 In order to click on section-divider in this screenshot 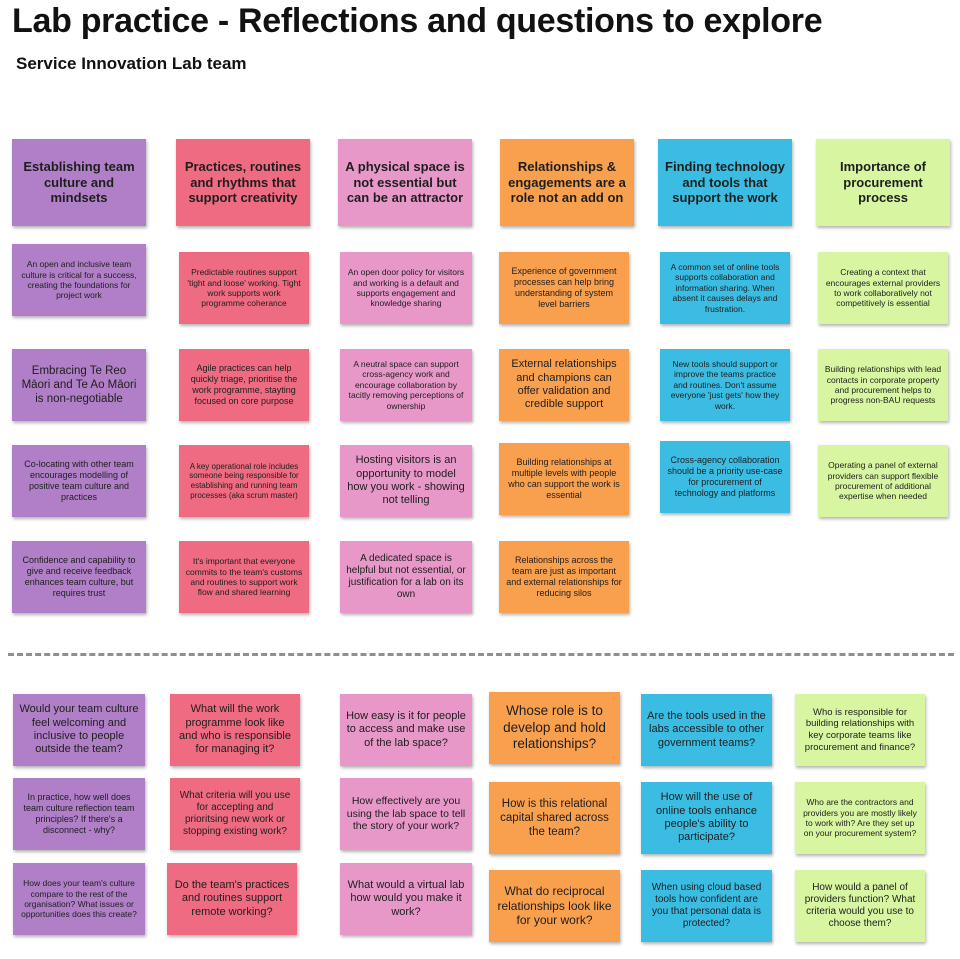, I will do `click(481, 654)`.